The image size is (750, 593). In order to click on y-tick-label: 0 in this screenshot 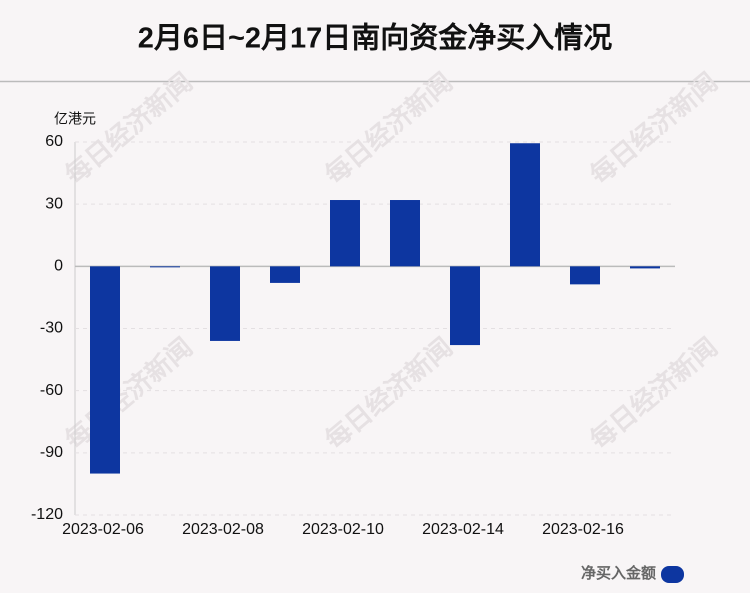, I will do `click(58, 266)`.